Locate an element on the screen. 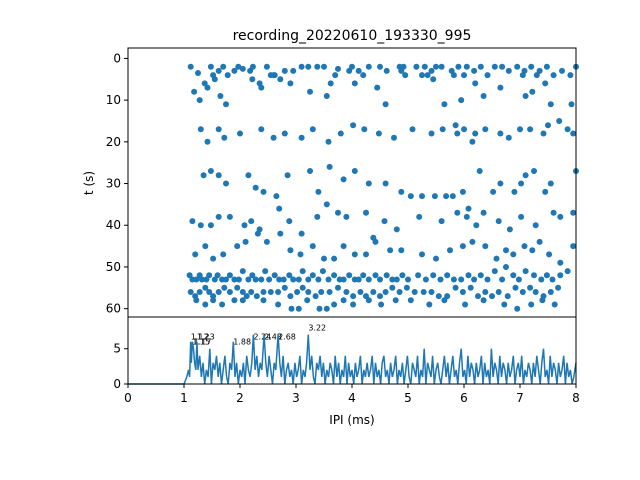  ipi-series-line is located at coordinates (352, 359).